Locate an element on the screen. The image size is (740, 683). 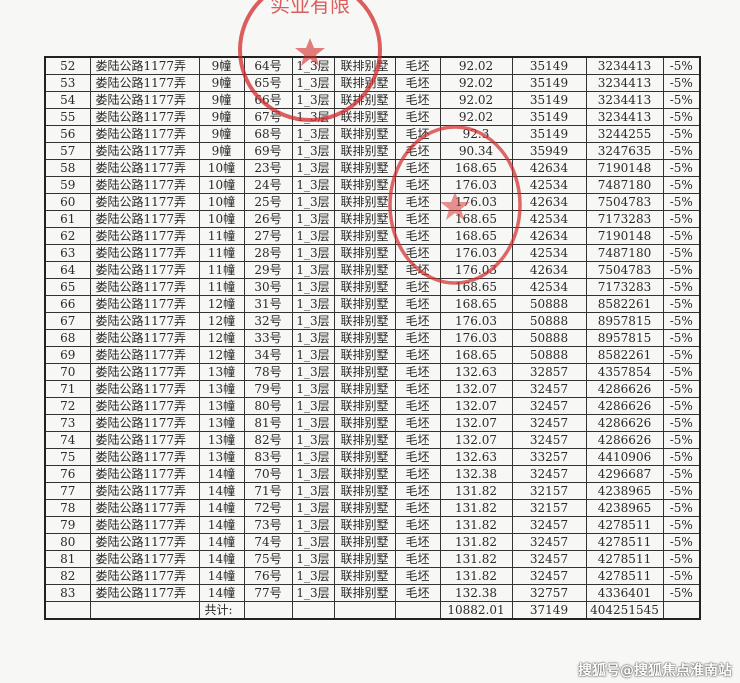
row-number: 62 is located at coordinates (67, 236).